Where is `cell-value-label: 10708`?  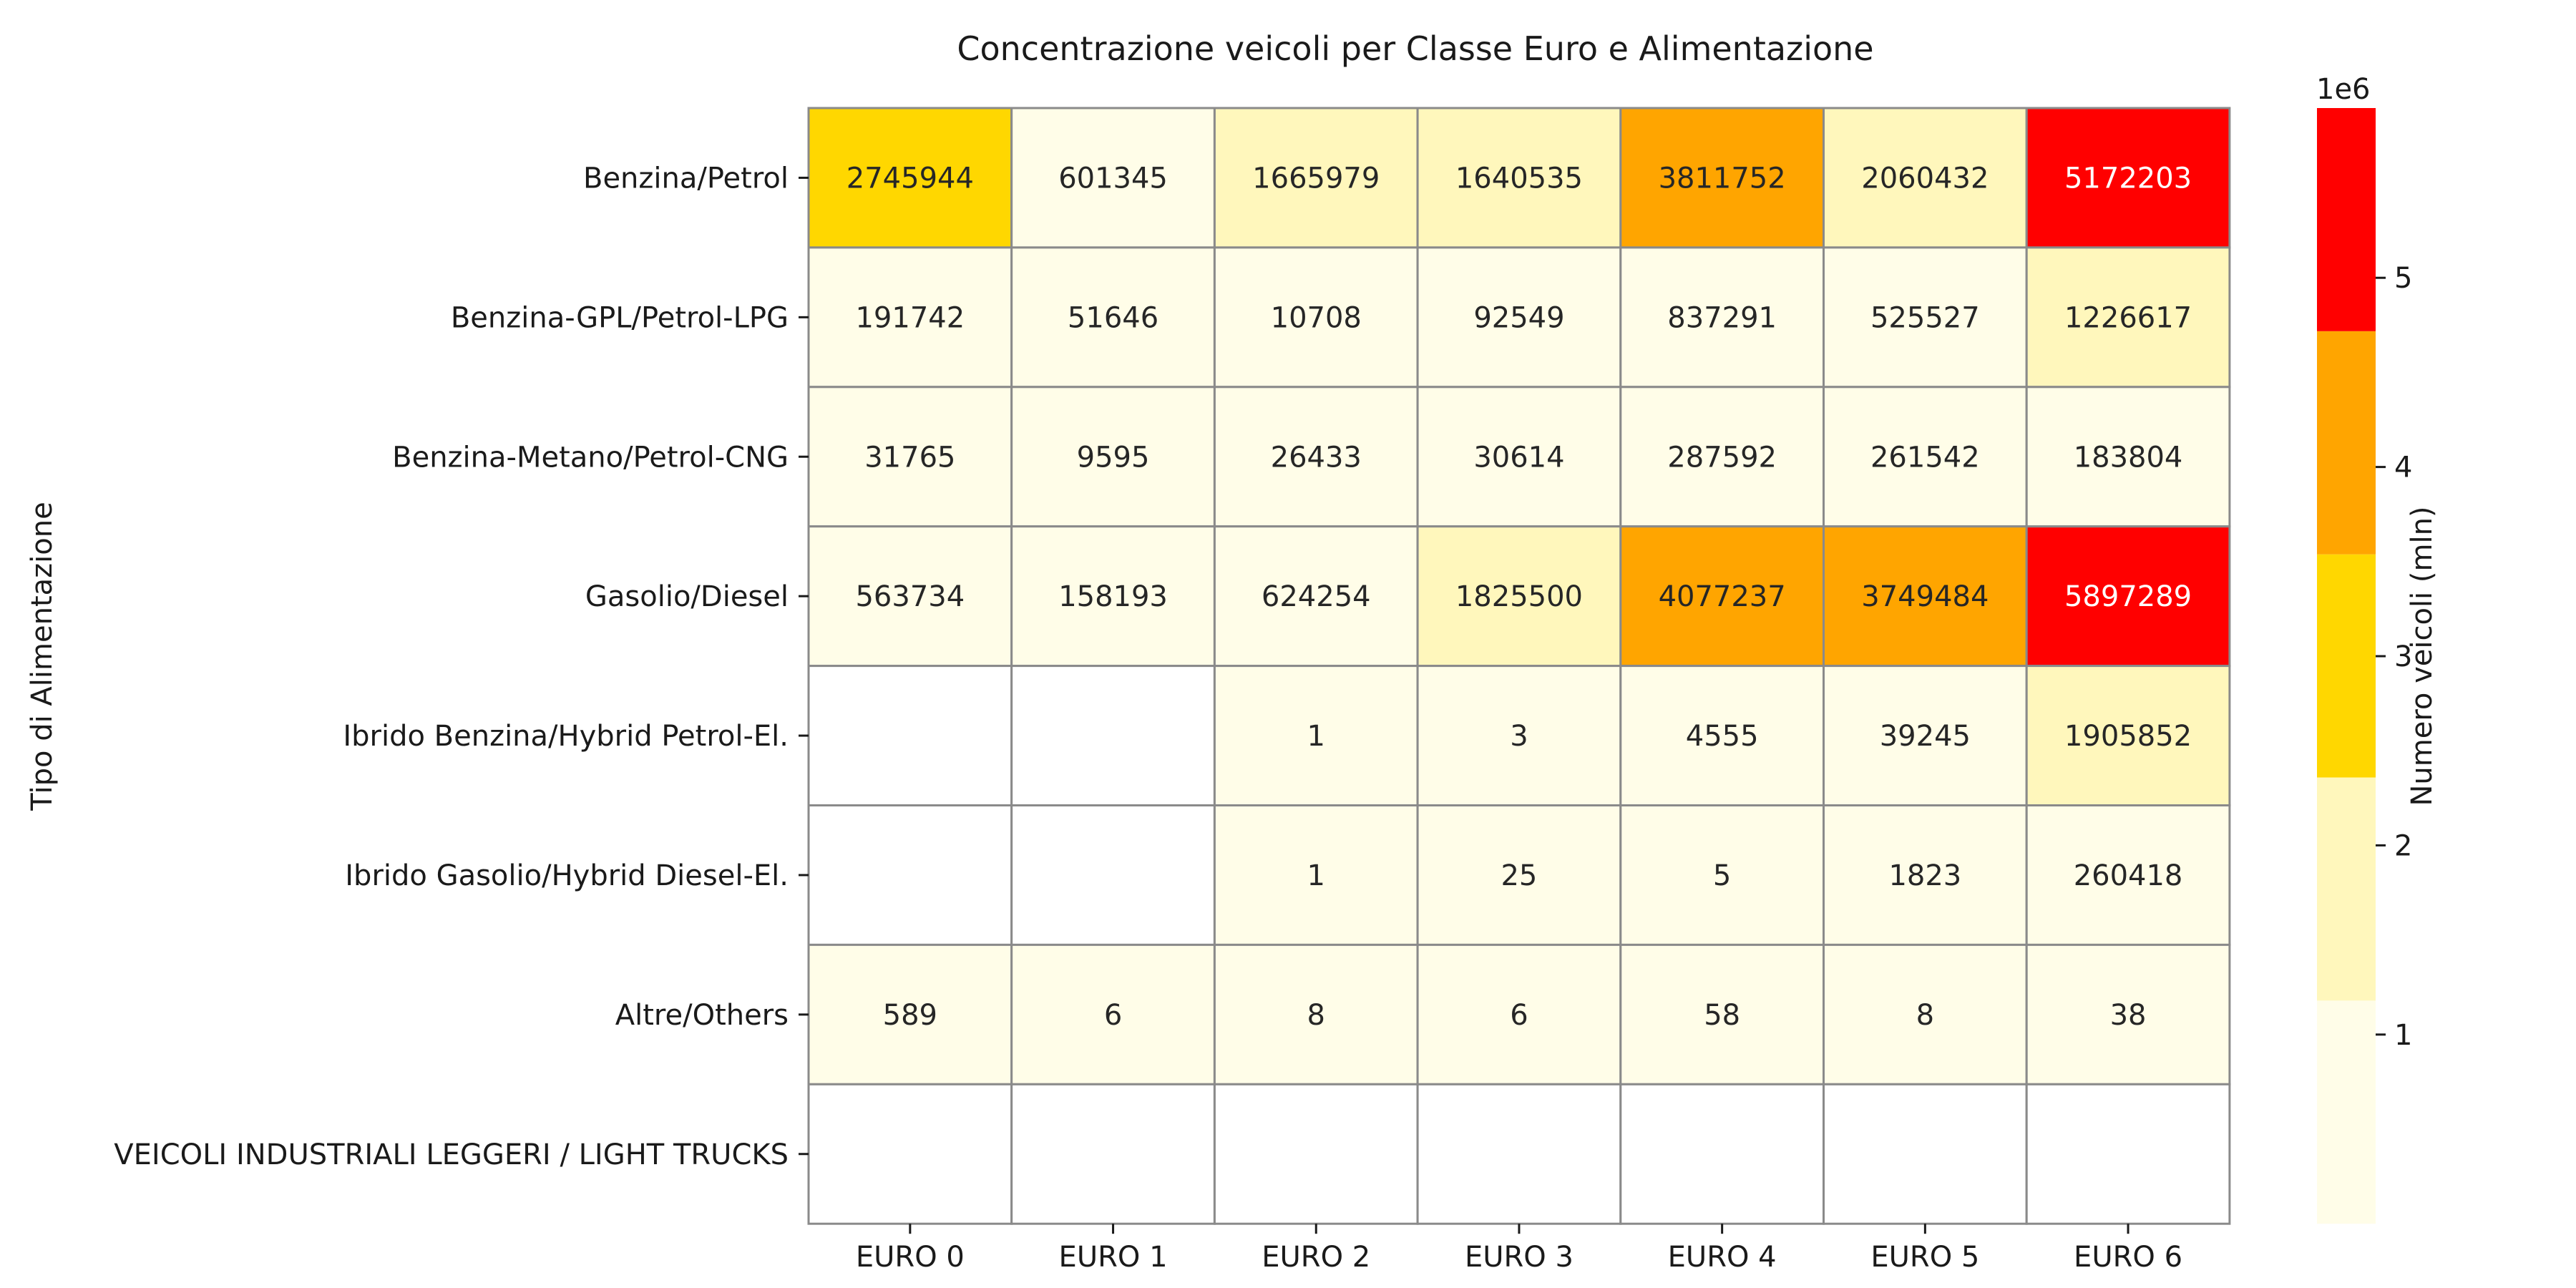
cell-value-label: 10708 is located at coordinates (1316, 317).